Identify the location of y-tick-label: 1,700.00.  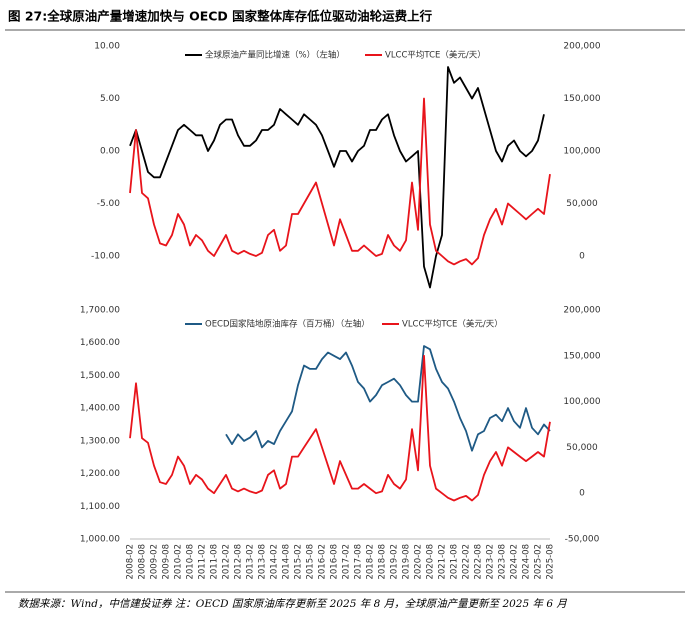
(100, 311).